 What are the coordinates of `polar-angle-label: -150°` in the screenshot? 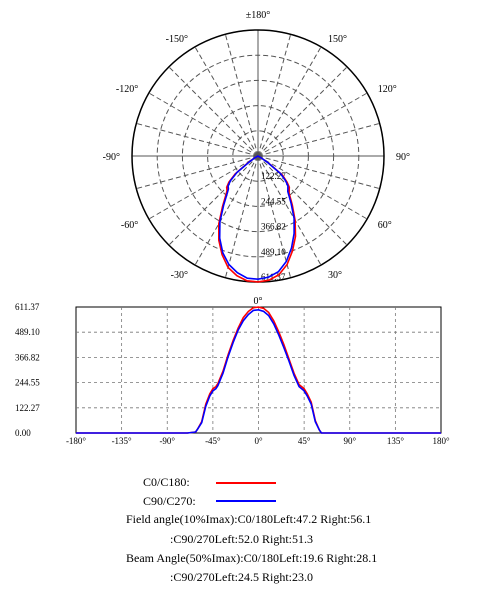 It's located at (177, 39).